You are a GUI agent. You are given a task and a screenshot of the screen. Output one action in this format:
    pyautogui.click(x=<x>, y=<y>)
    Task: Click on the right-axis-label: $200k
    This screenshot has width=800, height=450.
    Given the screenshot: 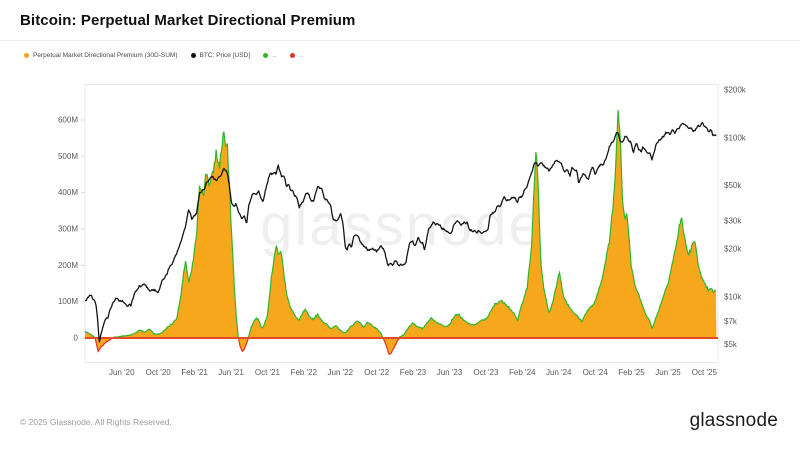 What is the action you would take?
    pyautogui.click(x=735, y=90)
    